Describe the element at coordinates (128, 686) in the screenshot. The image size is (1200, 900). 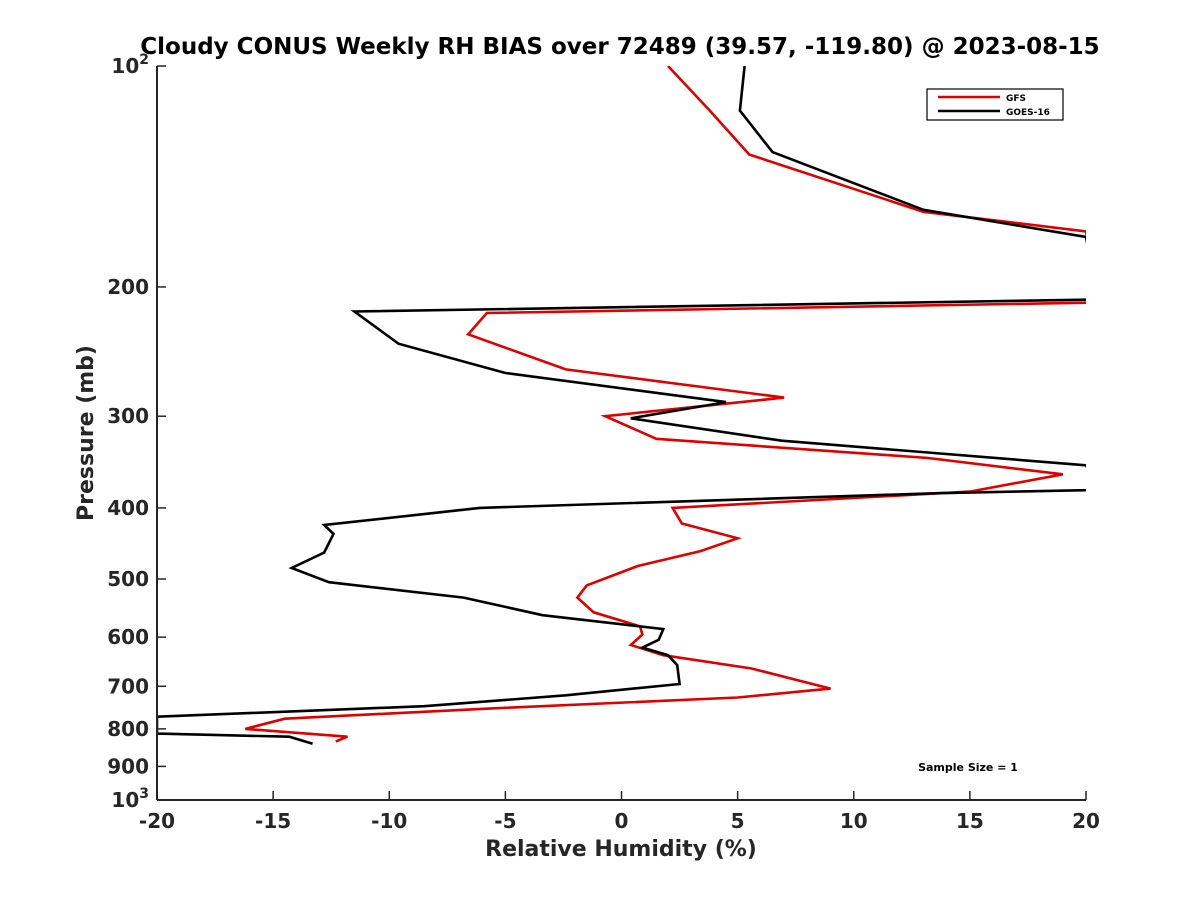
I see `y-tick-label: 700` at that location.